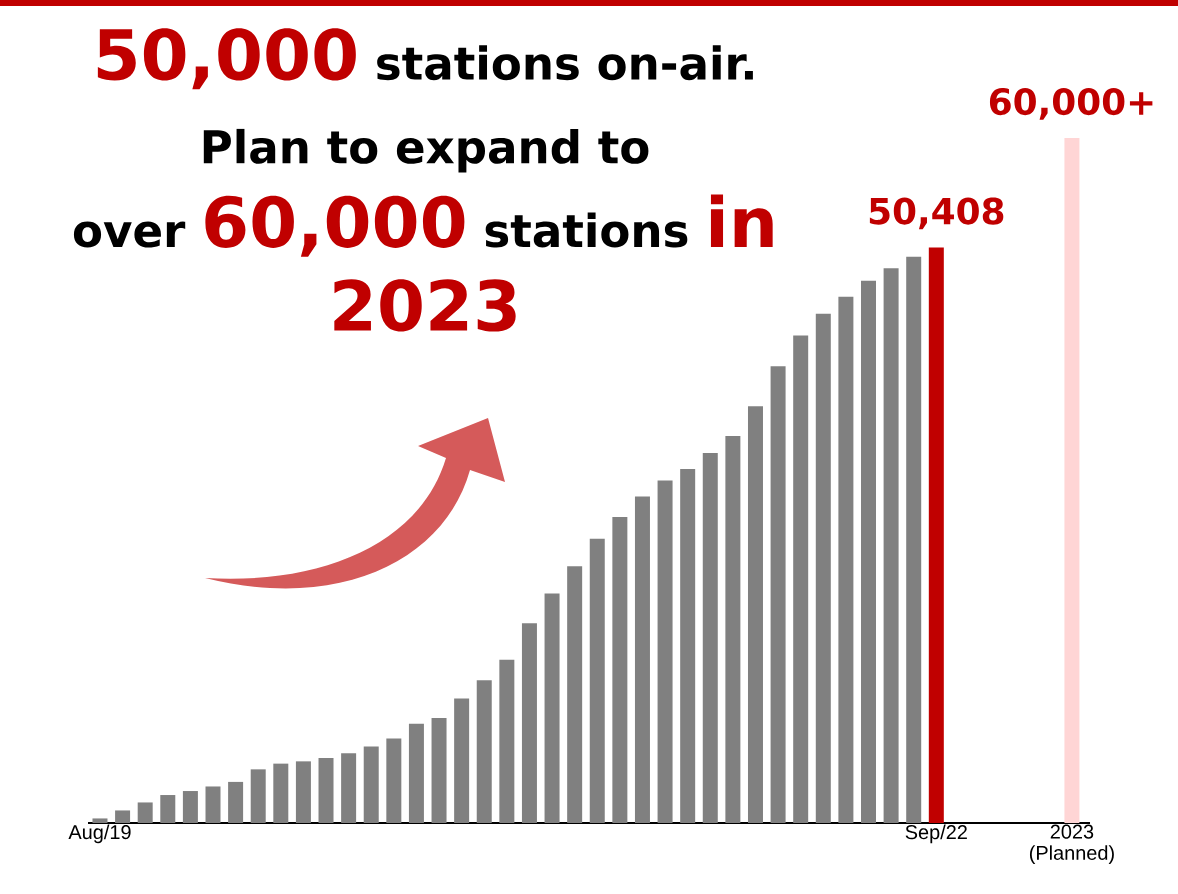 The width and height of the screenshot is (1178, 894). I want to click on data-label: 60,000+, so click(1071, 104).